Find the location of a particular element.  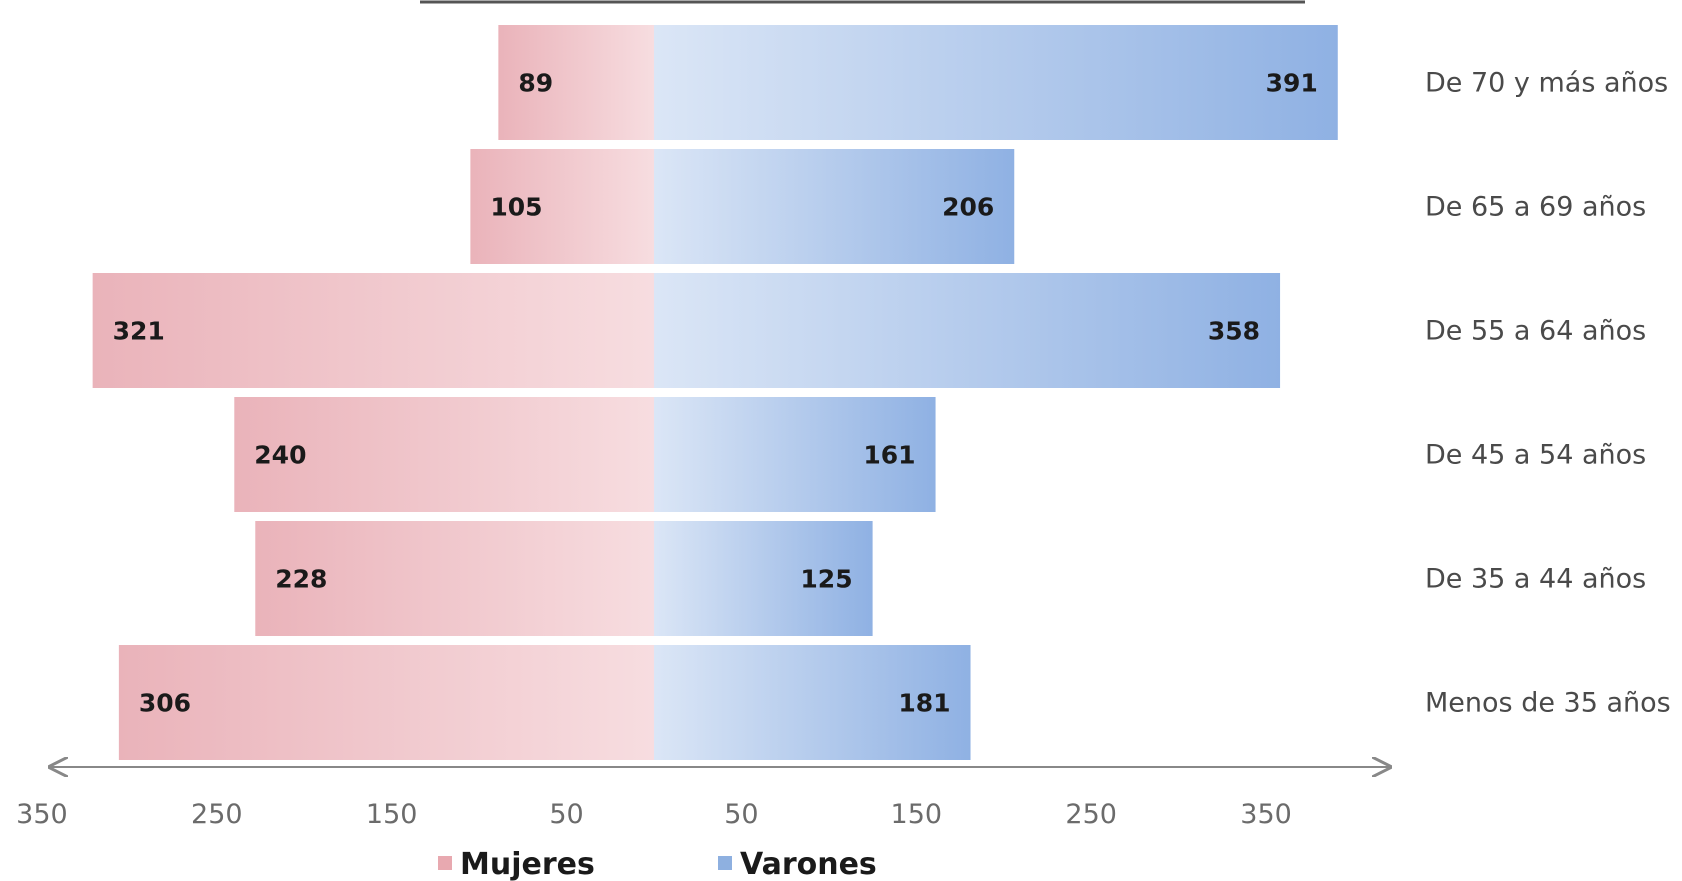

bar-mujeres-de-45-a-54-anos is located at coordinates (444, 454).